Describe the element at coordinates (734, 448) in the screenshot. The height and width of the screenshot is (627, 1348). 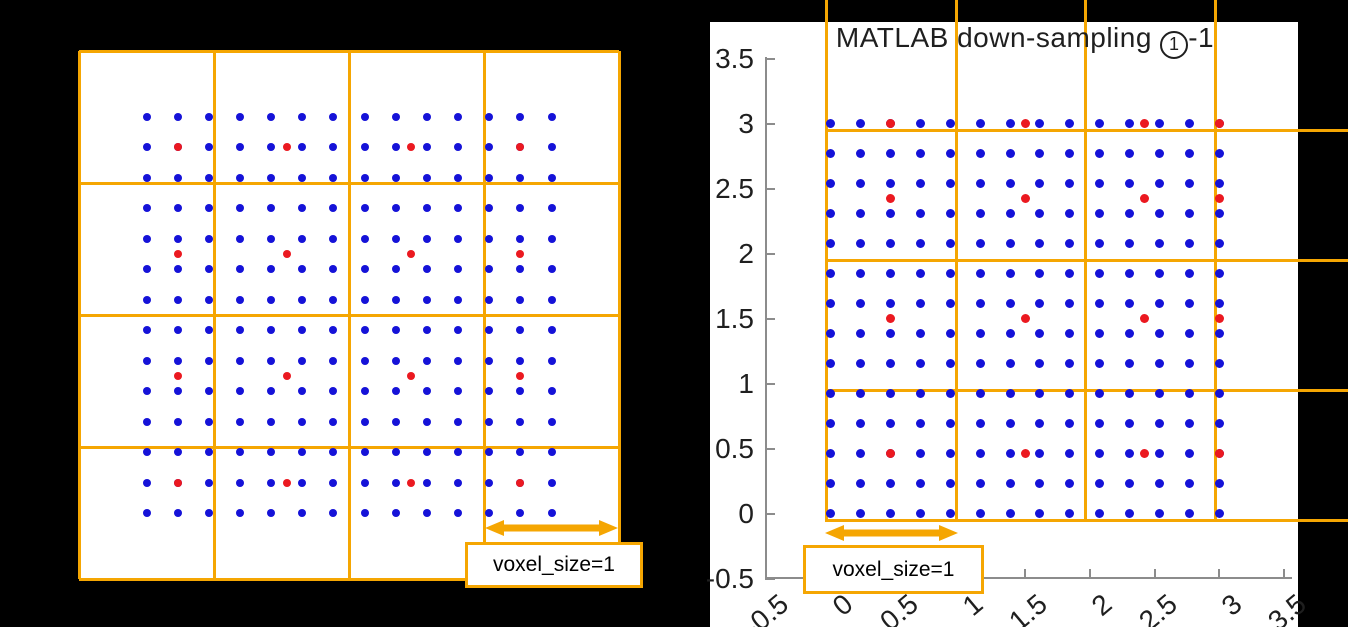
I see `y-tick-label: 0.5` at that location.